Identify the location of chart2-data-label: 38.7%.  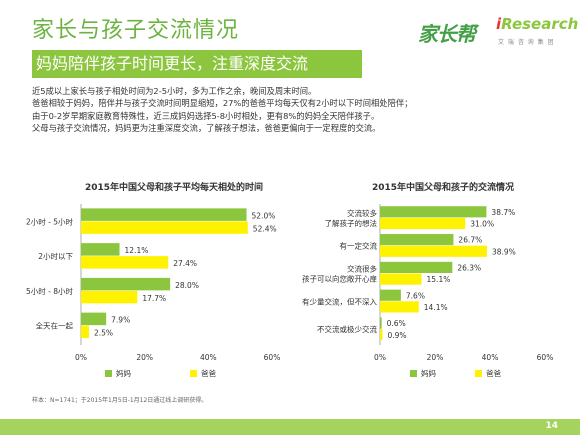
(503, 212).